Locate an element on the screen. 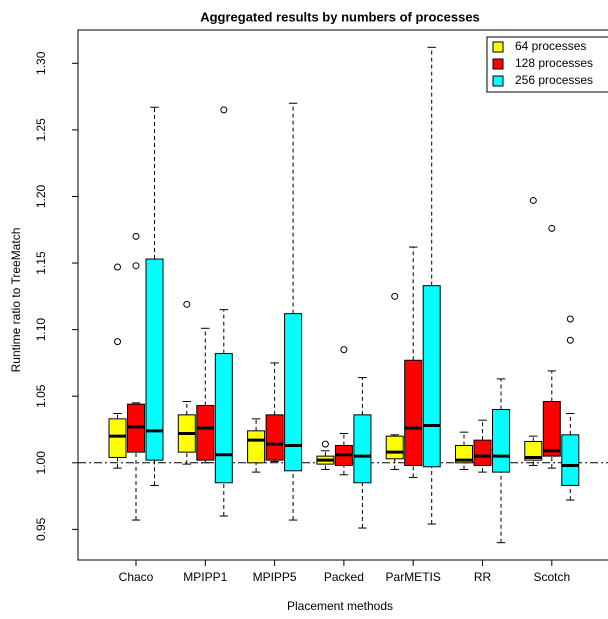 This screenshot has height=619, width=608. y-tick-label: 1.20 is located at coordinates (41, 196).